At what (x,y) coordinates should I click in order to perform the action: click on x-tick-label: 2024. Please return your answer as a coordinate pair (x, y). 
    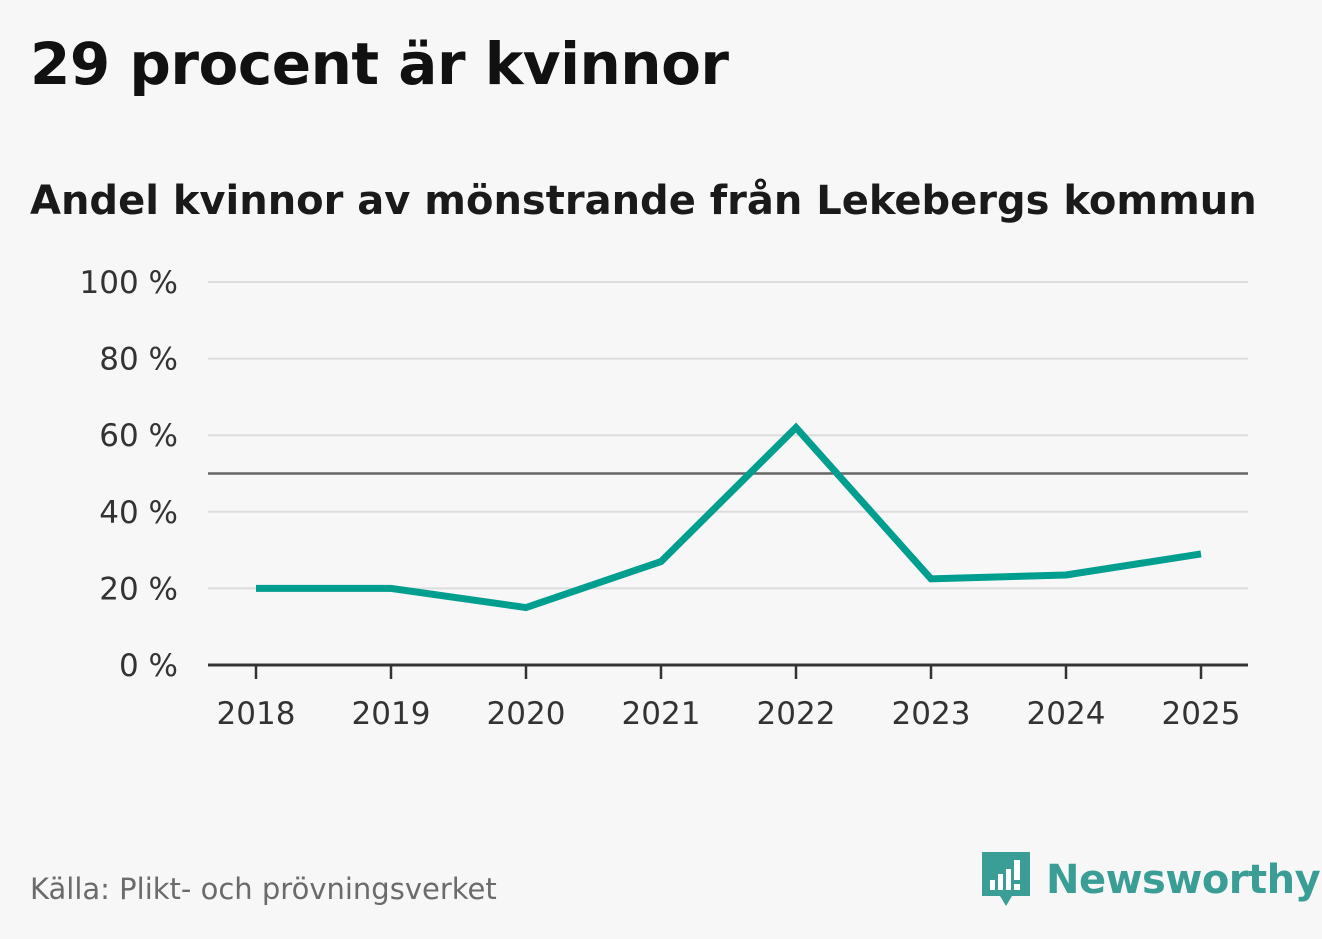
    Looking at the image, I should click on (1066, 714).